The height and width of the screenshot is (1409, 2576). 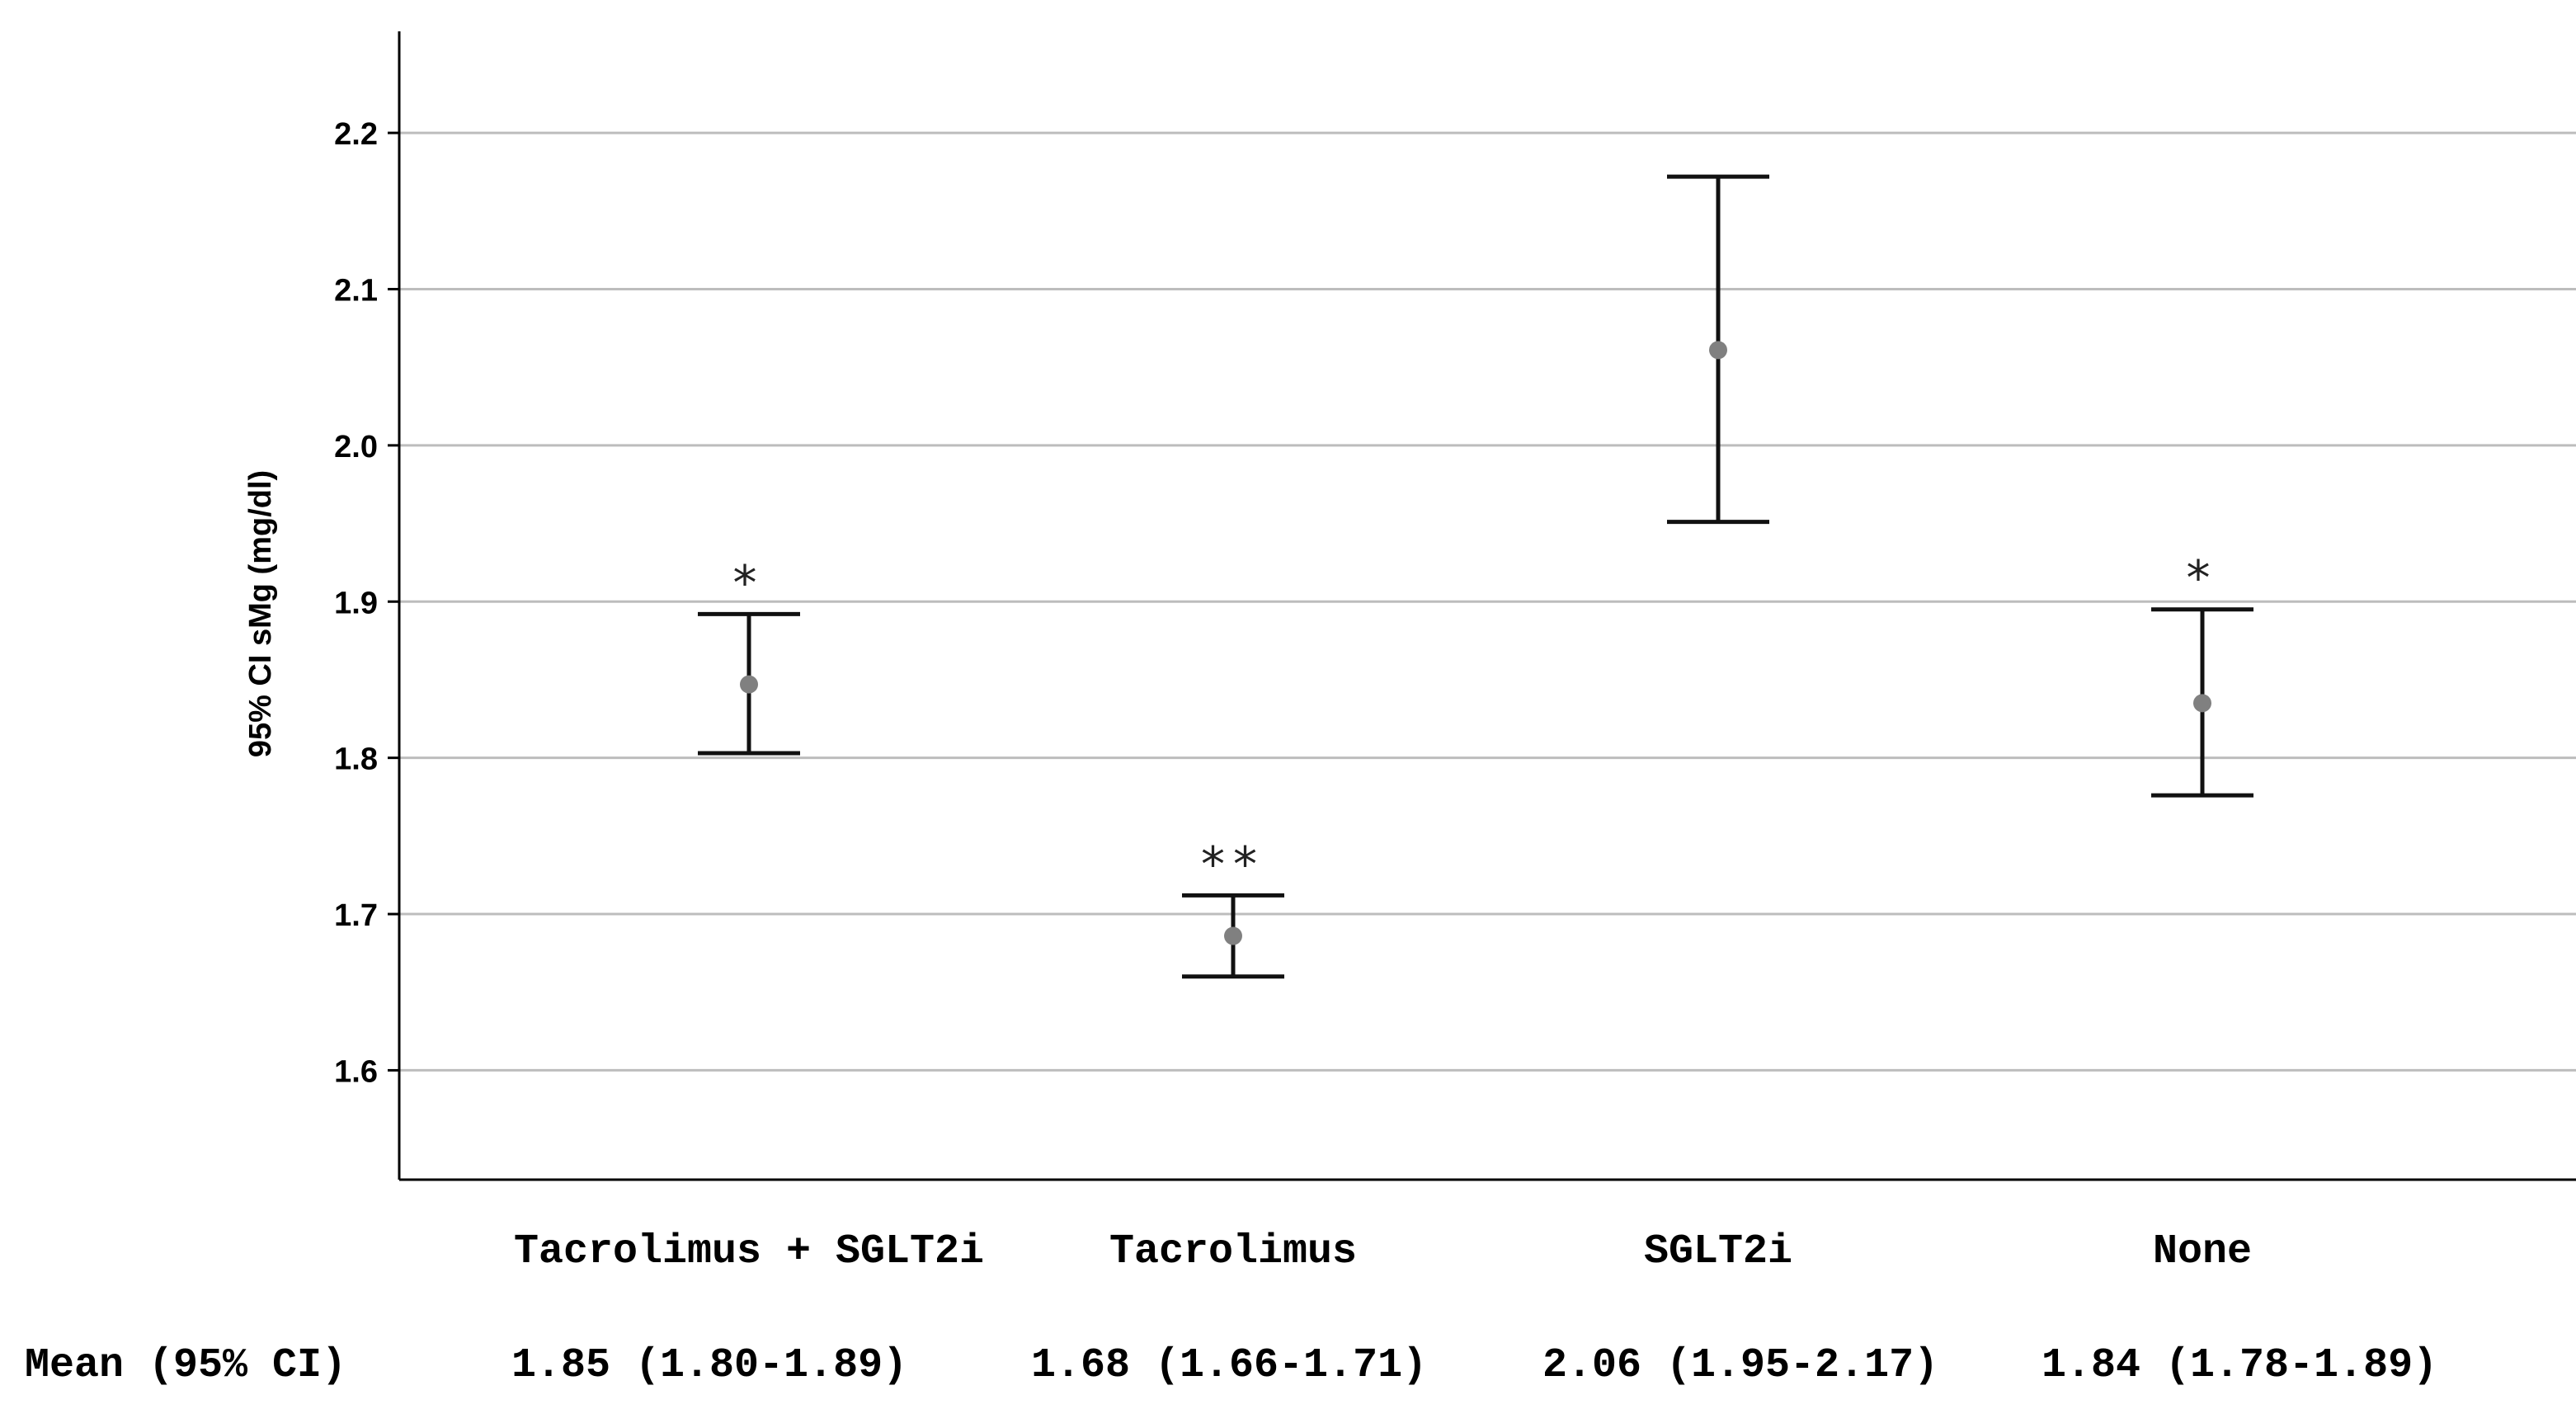 I want to click on category-label: None, so click(x=2202, y=1251).